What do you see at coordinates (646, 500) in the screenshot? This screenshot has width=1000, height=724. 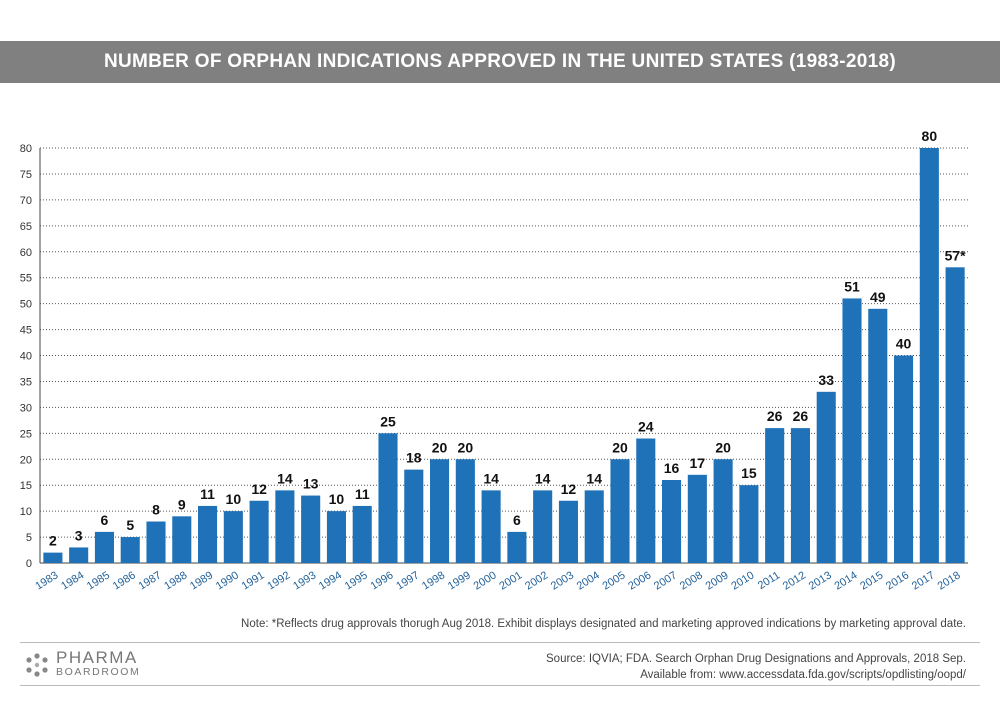 I see `bar-2006` at bounding box center [646, 500].